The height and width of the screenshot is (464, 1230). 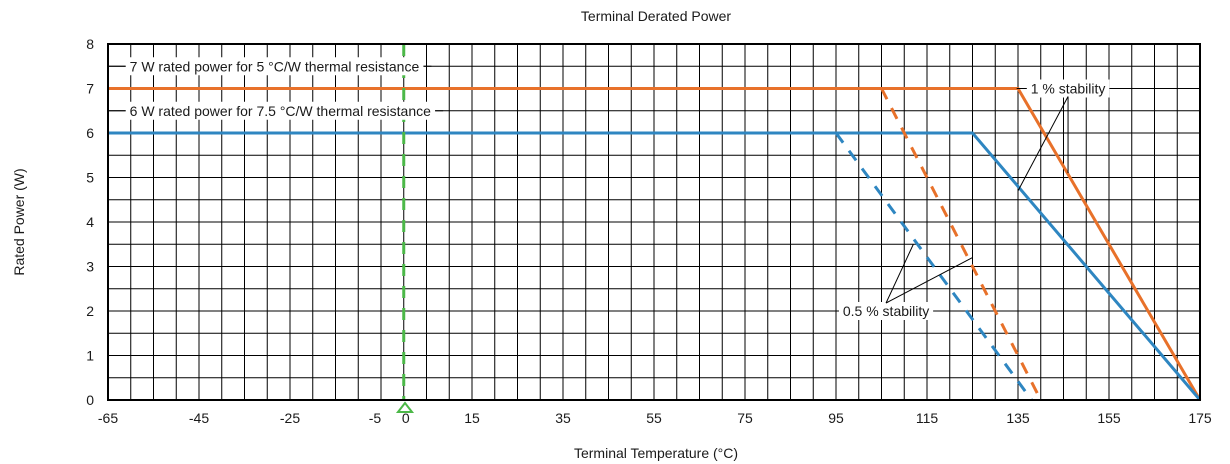 I want to click on x-tick-label: 35, so click(x=563, y=418).